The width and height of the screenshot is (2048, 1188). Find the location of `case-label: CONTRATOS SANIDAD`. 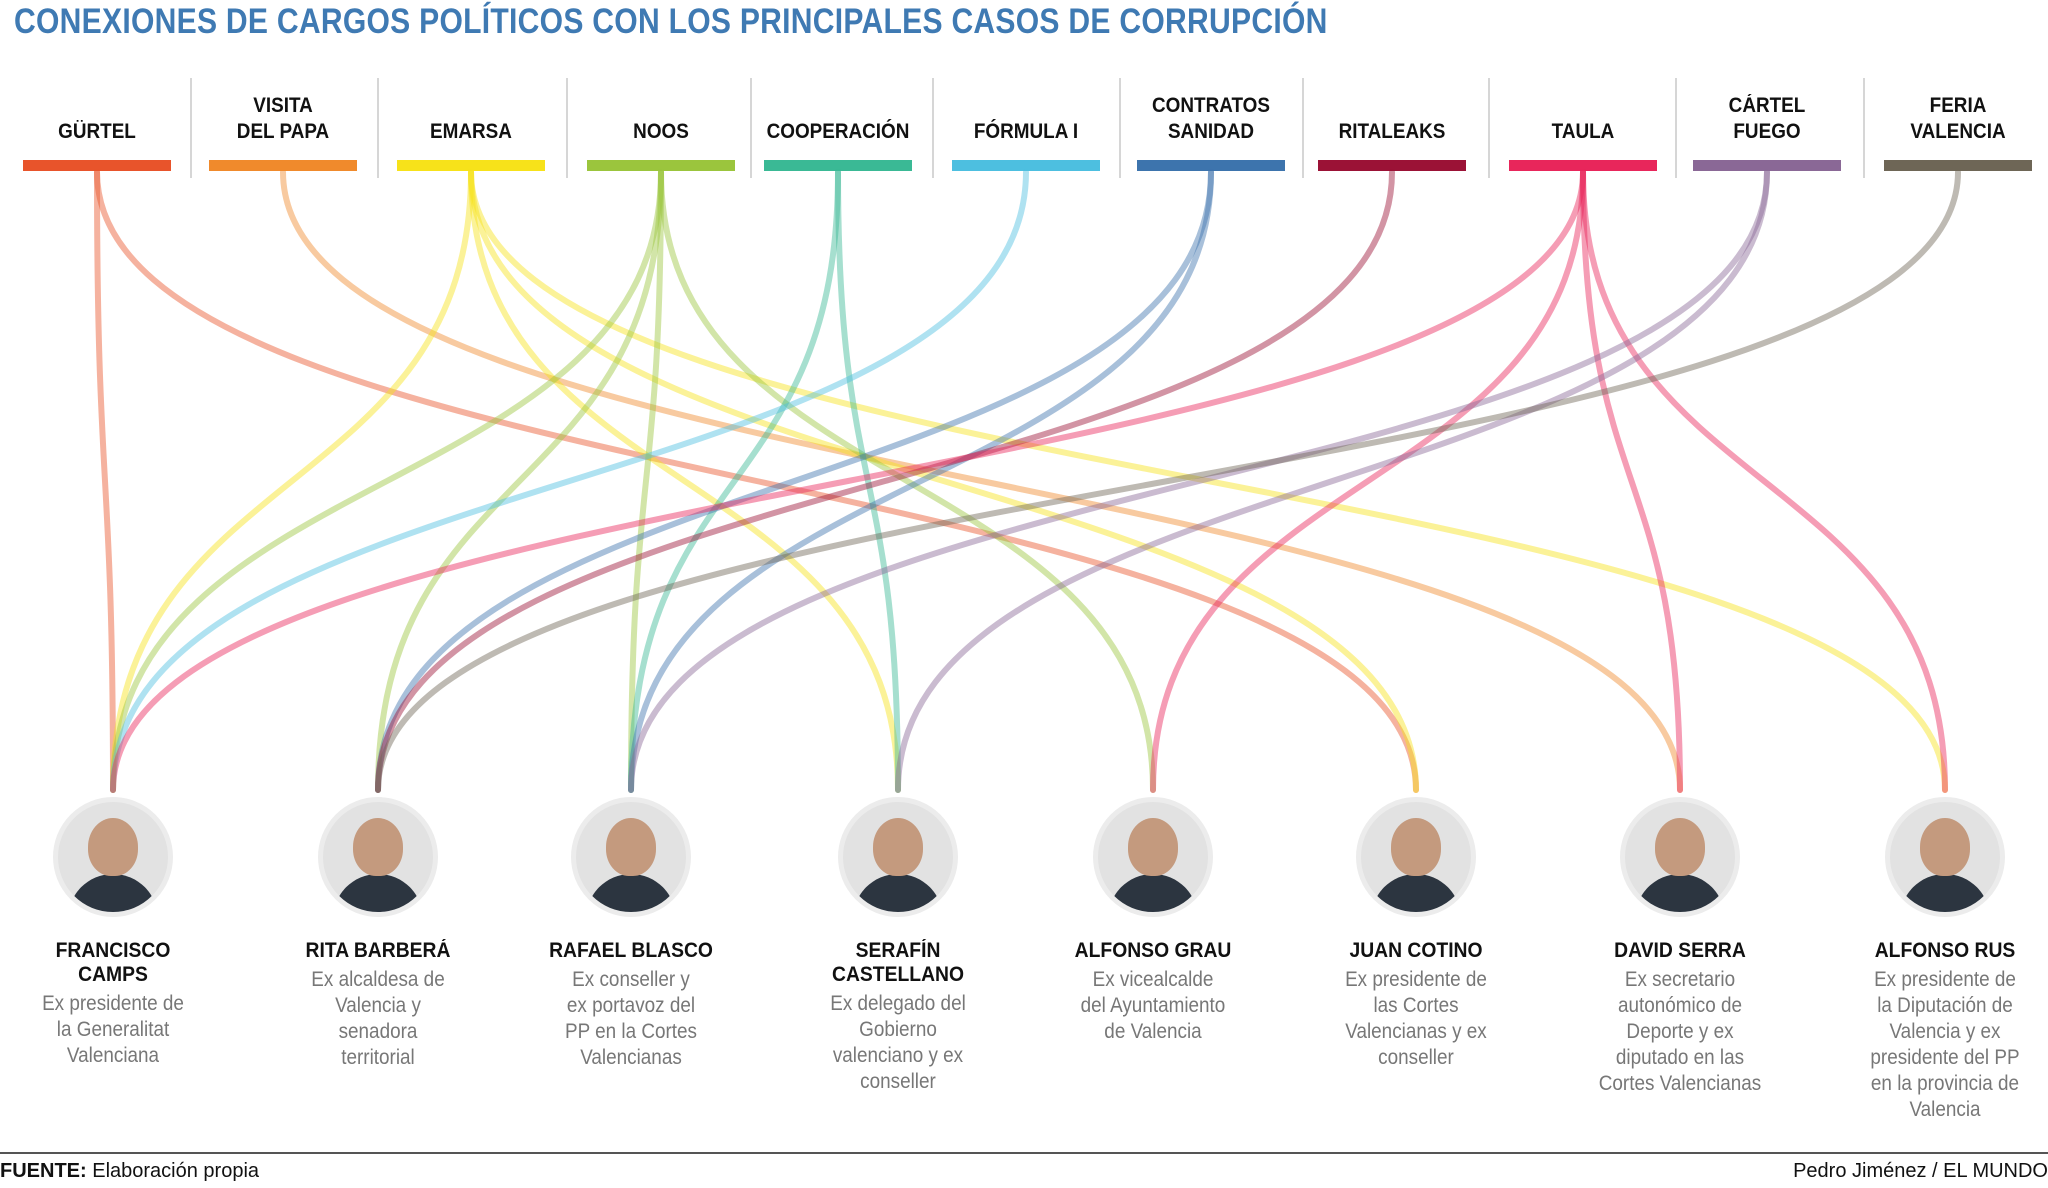

case-label: CONTRATOS SANIDAD is located at coordinates (1211, 118).